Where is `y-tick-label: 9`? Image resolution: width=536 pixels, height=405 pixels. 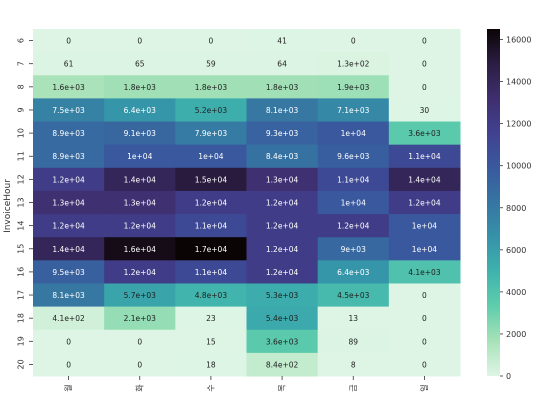
y-tick-label: 9 is located at coordinates (21, 109).